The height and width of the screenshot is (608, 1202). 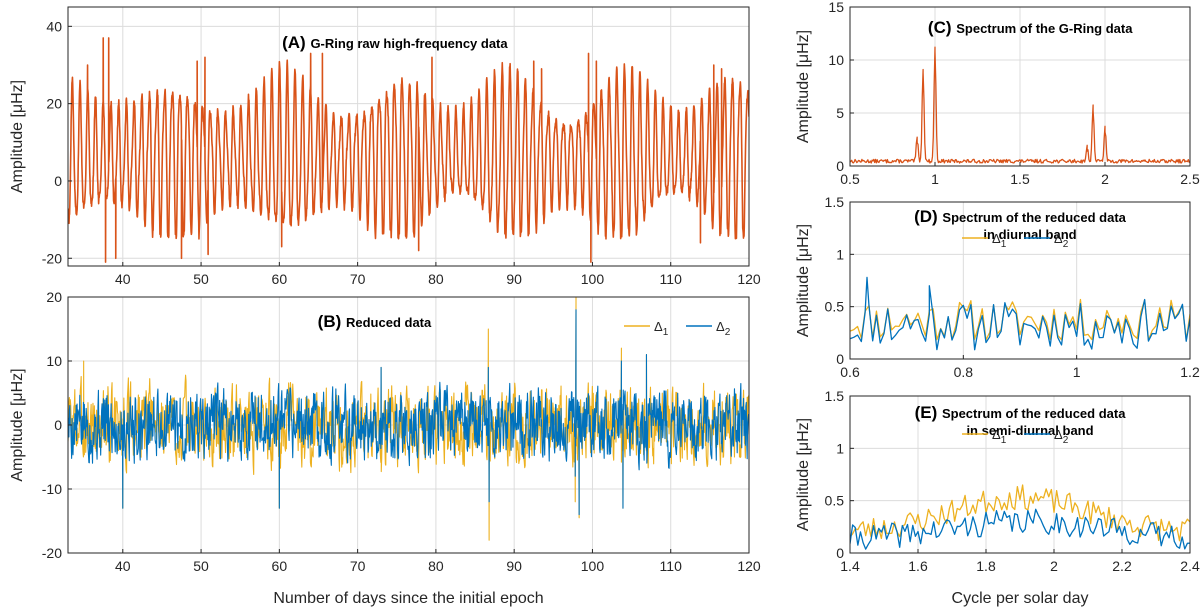 I want to click on panel-letter: (E), so click(x=928, y=412).